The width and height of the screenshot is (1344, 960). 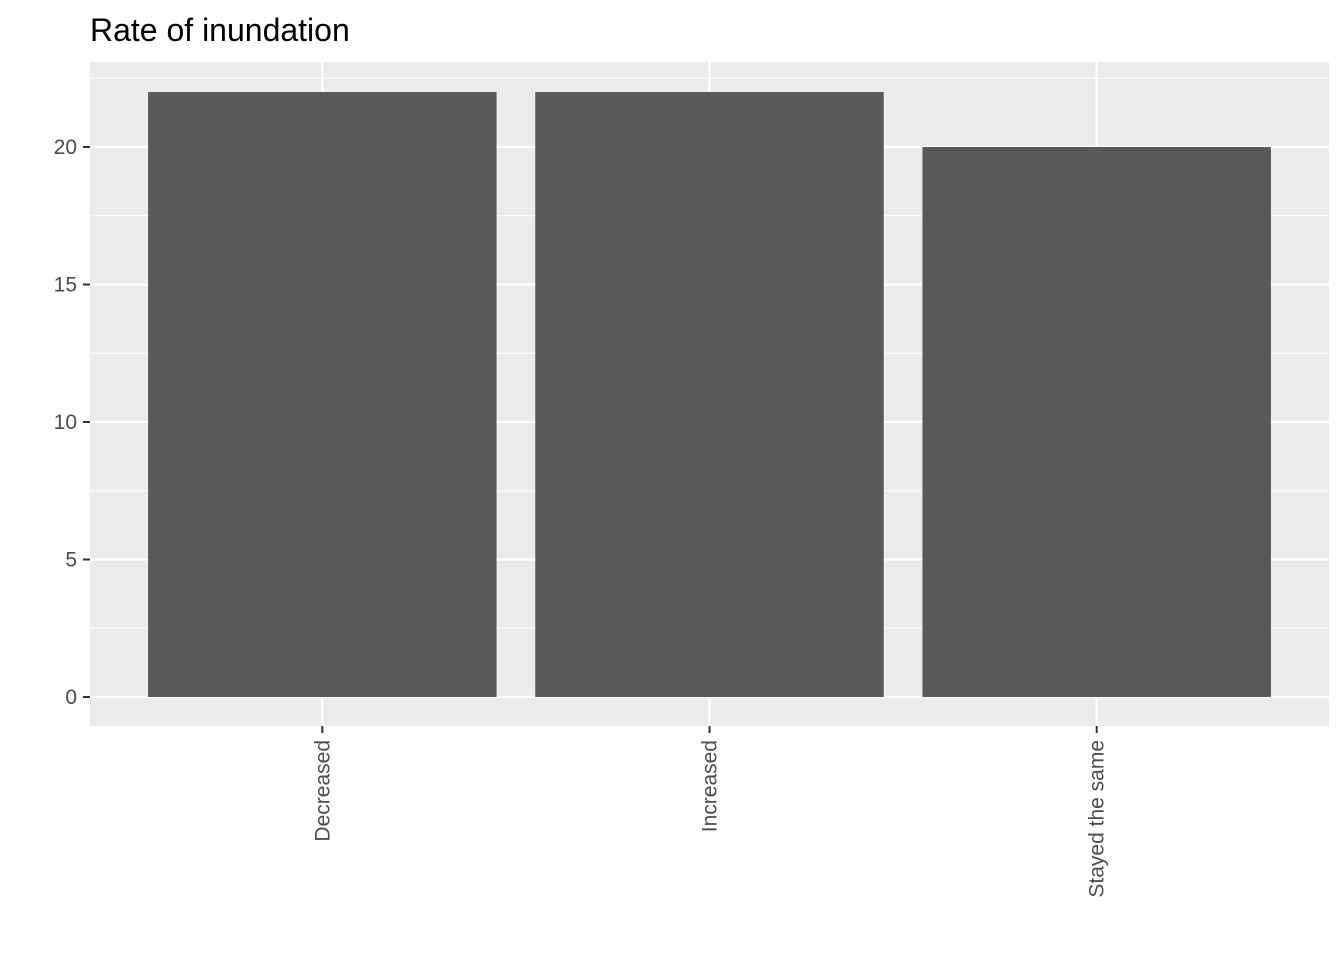 I want to click on x-tick-label: Decreased, so click(x=322, y=791).